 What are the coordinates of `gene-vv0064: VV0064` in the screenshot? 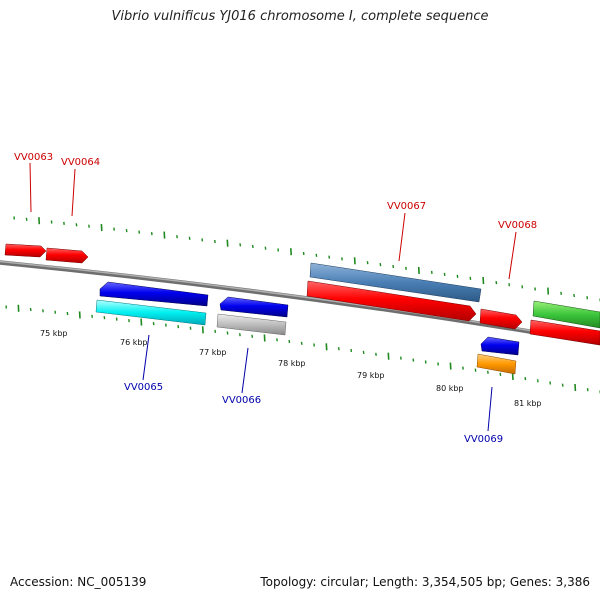 It's located at (72, 210).